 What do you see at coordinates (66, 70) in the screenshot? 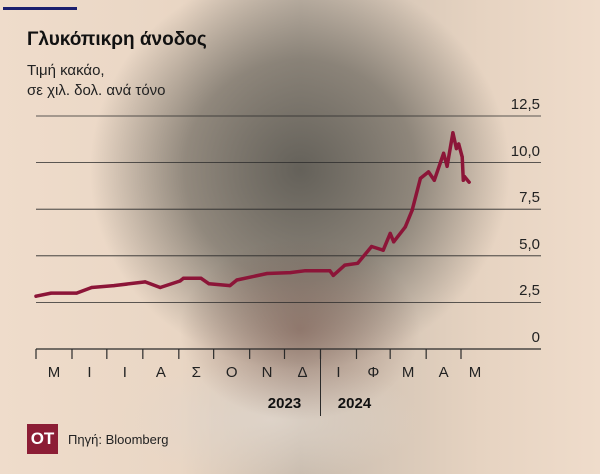
I see `subtitle-line-1: Τιμή κακάο,` at bounding box center [66, 70].